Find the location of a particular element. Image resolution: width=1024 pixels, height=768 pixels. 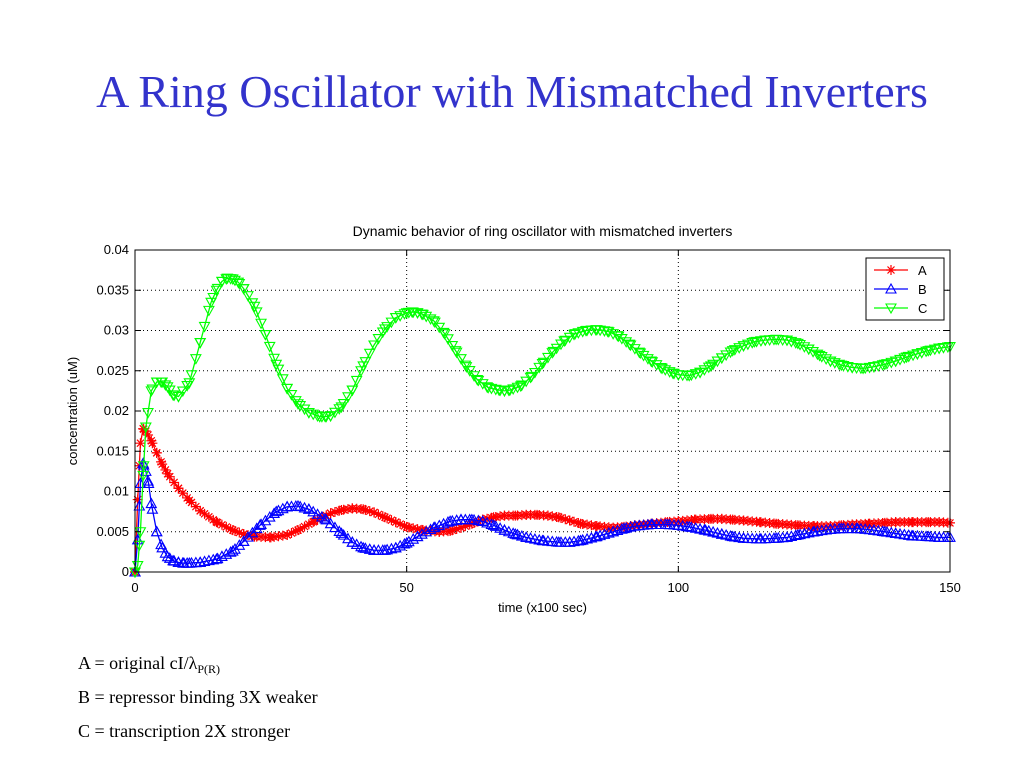

legend-marker-A is located at coordinates (891, 270).